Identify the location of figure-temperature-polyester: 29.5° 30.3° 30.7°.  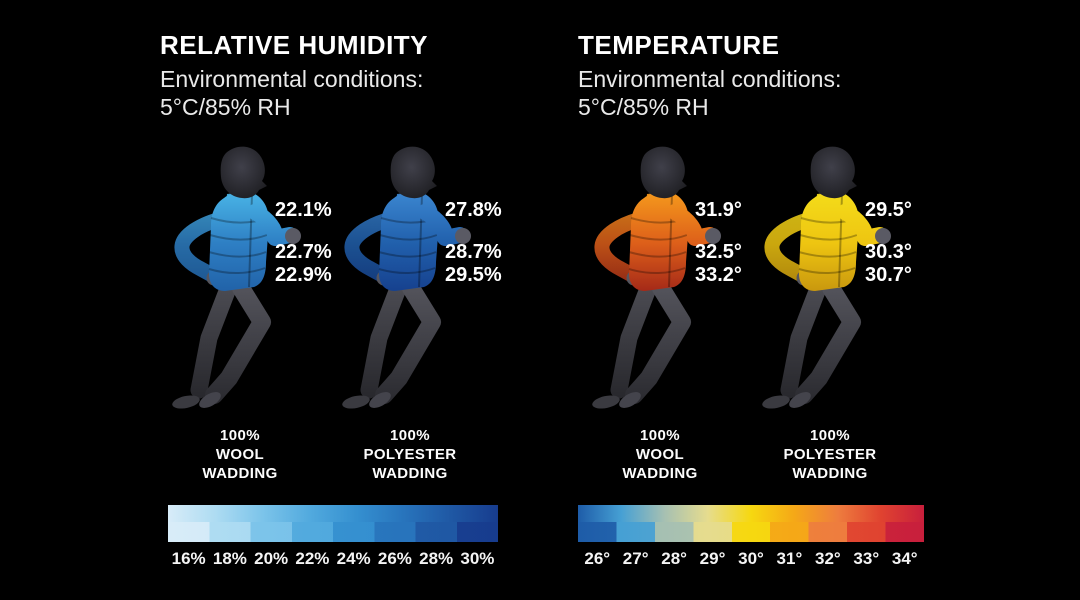
(833, 285).